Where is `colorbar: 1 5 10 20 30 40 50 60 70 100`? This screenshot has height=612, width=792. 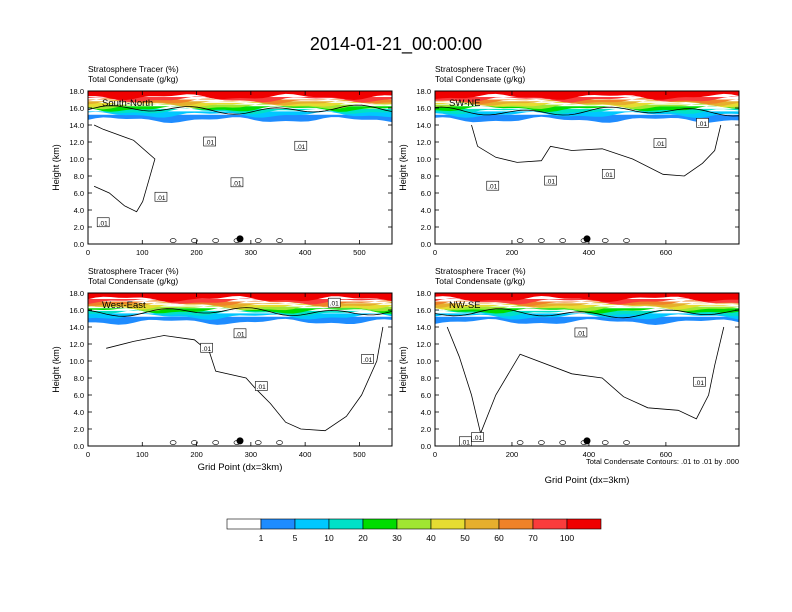
colorbar: 1 5 10 20 30 40 50 60 70 100 is located at coordinates (414, 530).